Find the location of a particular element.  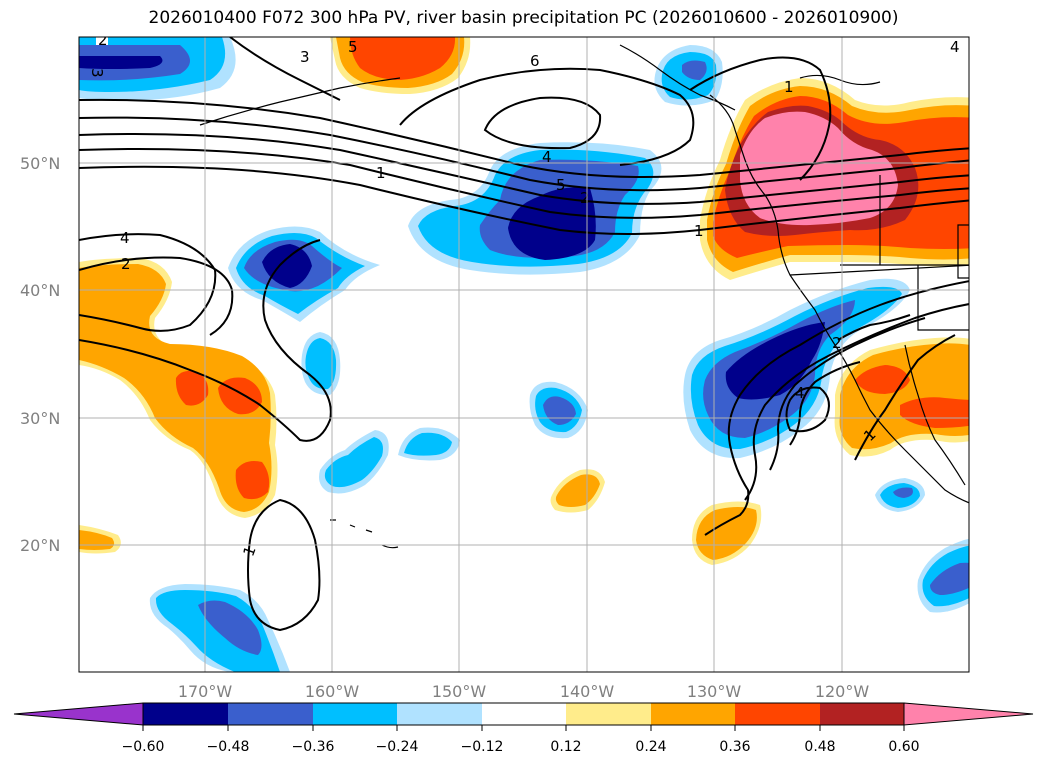

colorbar-tick-label: −0.36 is located at coordinates (313, 747).